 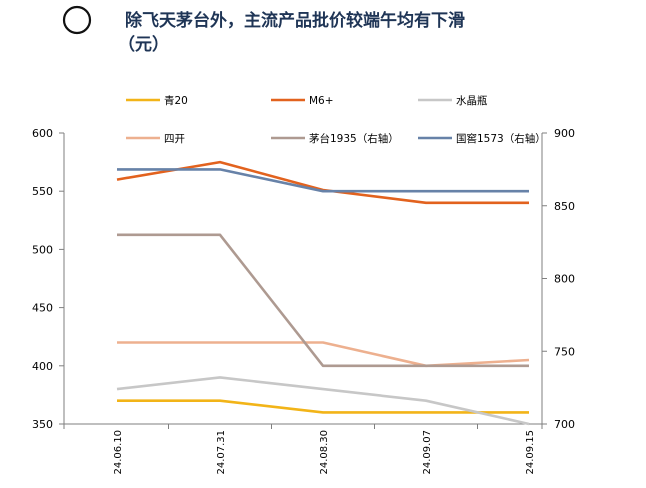 What do you see at coordinates (564, 424) in the screenshot?
I see `right-tick-label: 700` at bounding box center [564, 424].